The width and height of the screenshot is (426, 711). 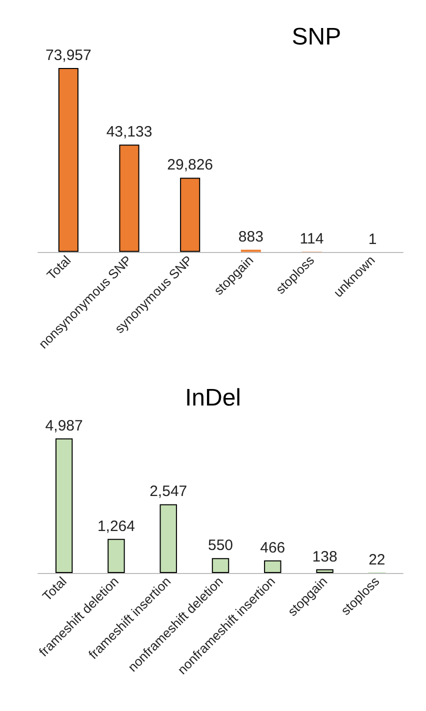 I want to click on data-label: 4,987, so click(x=64, y=425).